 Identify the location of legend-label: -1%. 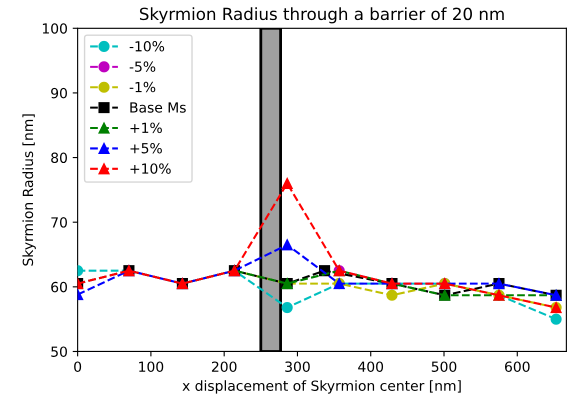
(143, 87).